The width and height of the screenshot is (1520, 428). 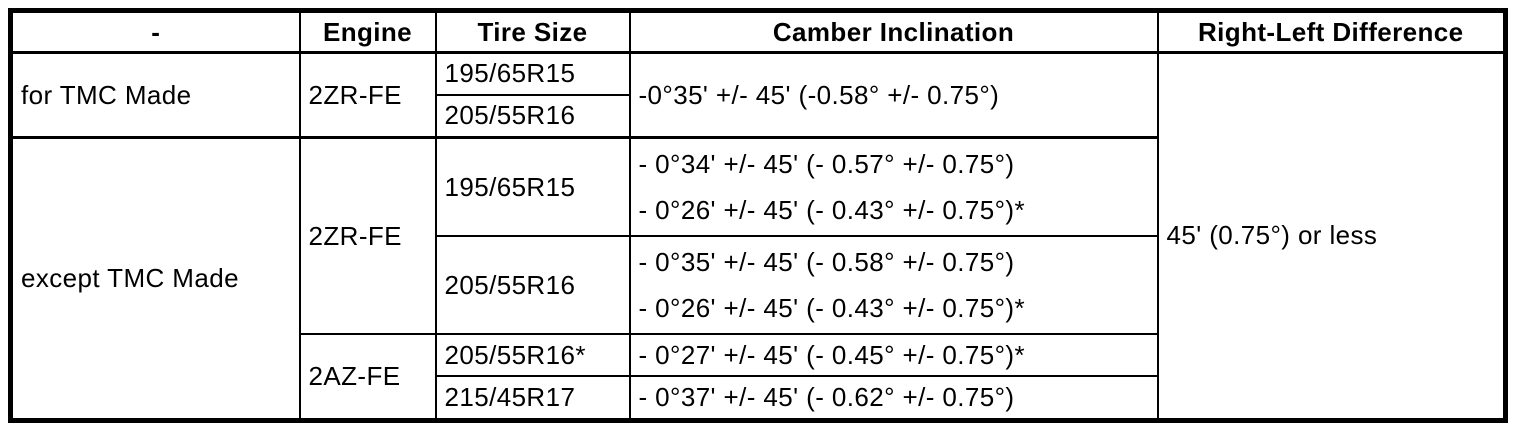 I want to click on cell-camber-2az-215: - 0°37' +/- 45' (- 0.62° +/- 0.75°), so click(x=893, y=398).